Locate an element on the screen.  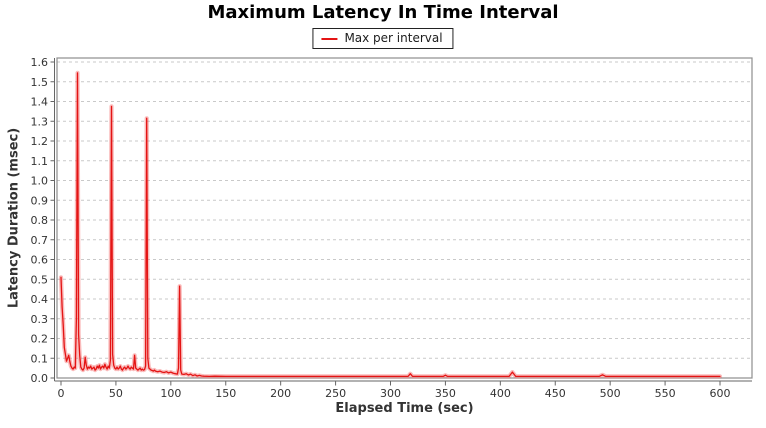
x-tick-label: 400 is located at coordinates (500, 393).